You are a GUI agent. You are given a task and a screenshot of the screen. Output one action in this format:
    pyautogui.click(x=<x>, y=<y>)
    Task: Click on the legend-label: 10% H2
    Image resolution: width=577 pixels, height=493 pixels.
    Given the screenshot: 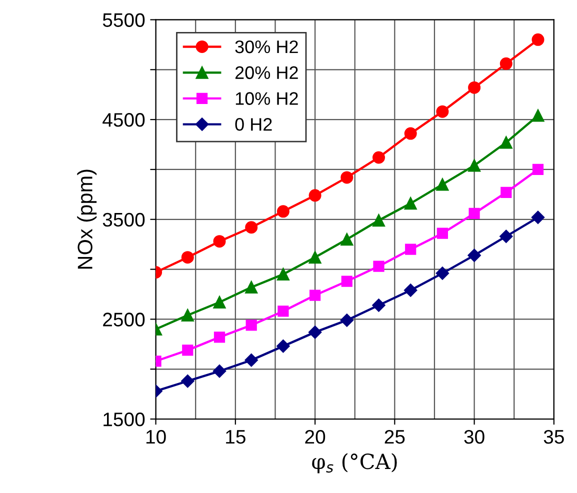 What is the action you would take?
    pyautogui.click(x=267, y=98)
    